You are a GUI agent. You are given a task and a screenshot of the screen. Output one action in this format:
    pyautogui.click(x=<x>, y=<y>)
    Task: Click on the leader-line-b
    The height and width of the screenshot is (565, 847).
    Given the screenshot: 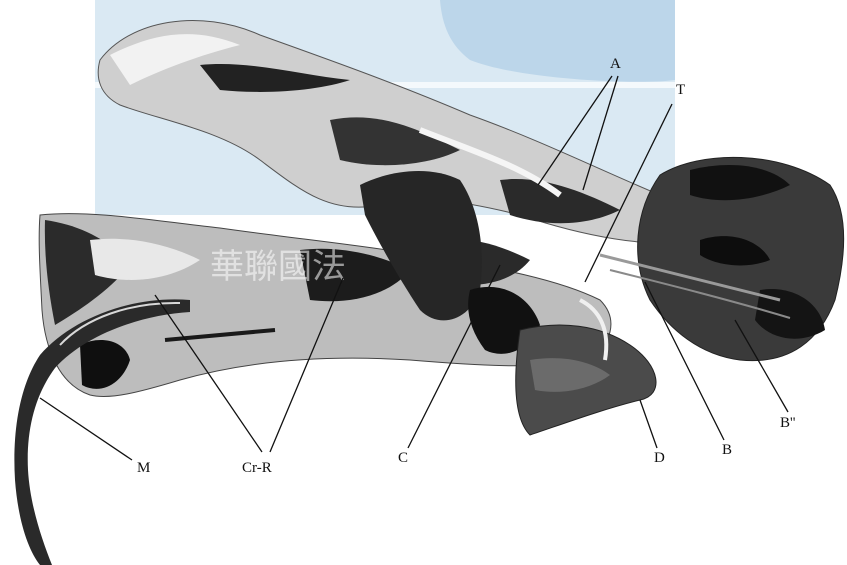 What is the action you would take?
    pyautogui.click(x=684, y=361)
    